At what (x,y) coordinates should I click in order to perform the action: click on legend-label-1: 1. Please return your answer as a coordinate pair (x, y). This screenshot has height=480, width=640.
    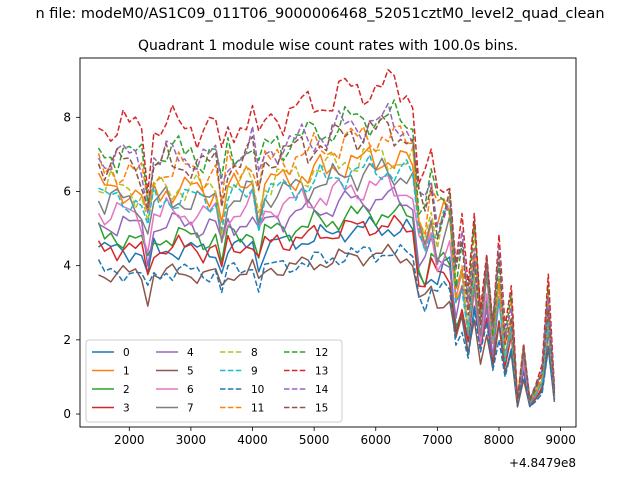
    Looking at the image, I should click on (126, 372).